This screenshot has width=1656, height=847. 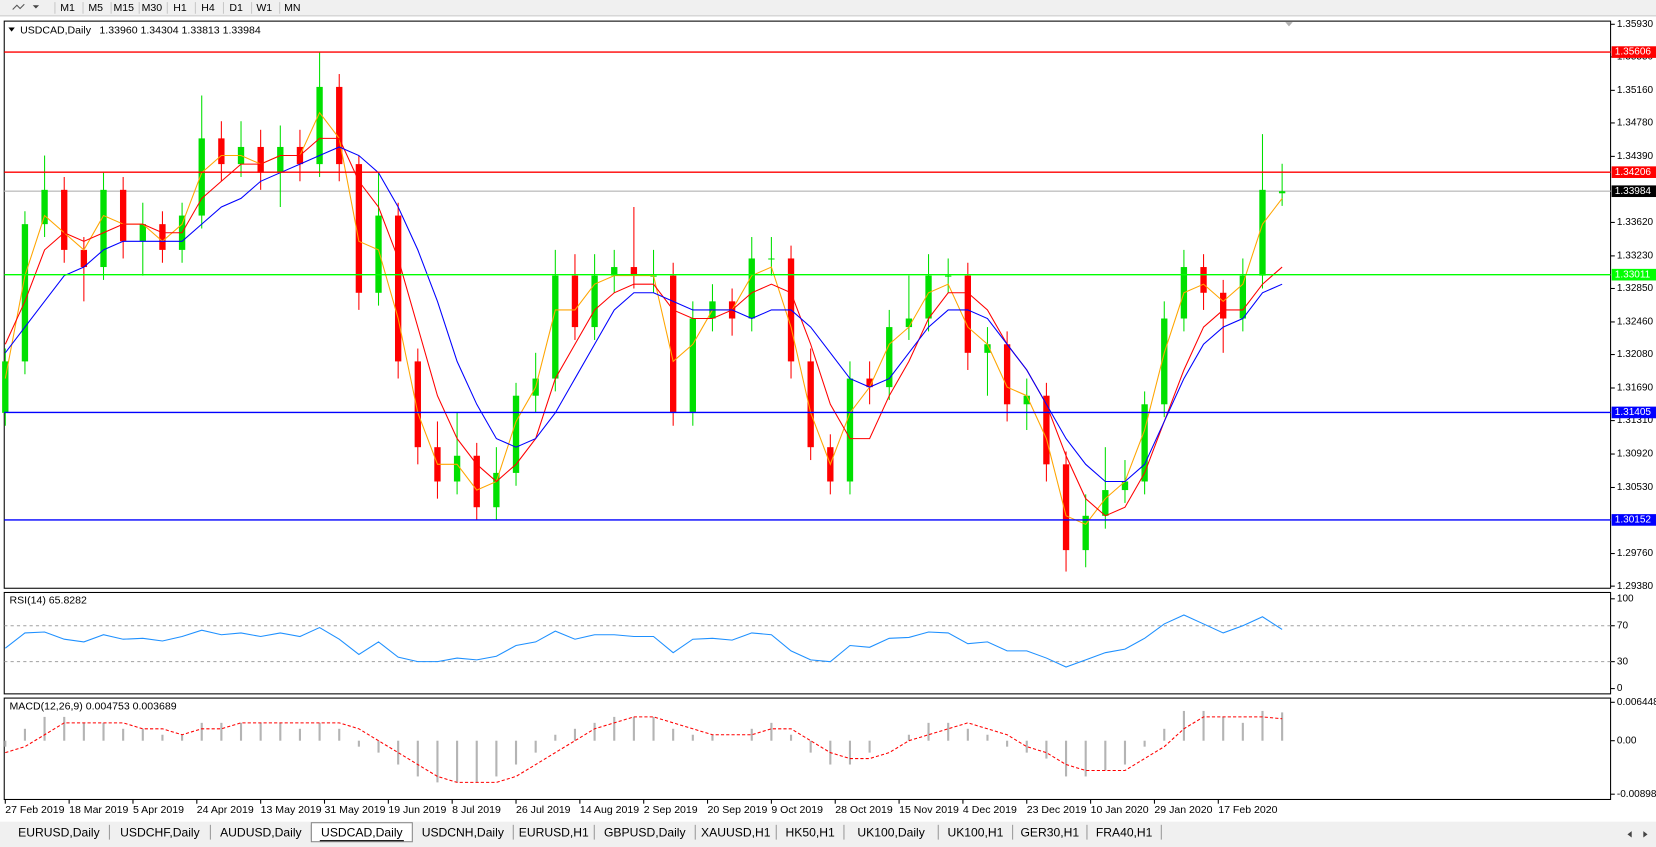 I want to click on x-tick-label: 4 Dec 2019, so click(x=990, y=810).